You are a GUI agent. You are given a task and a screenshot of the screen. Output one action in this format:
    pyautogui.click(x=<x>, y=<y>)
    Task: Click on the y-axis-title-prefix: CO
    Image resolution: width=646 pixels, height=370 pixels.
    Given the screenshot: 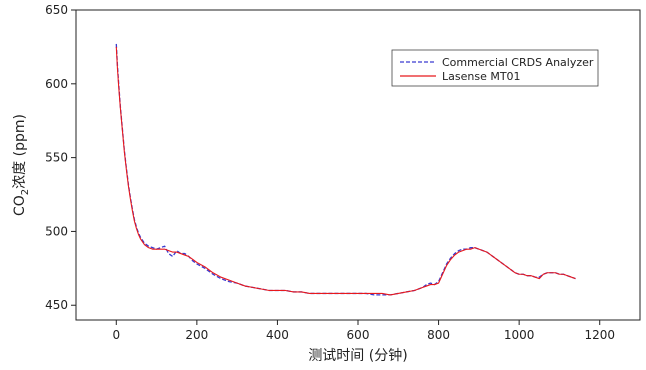 What is the action you would take?
    pyautogui.click(x=20, y=205)
    